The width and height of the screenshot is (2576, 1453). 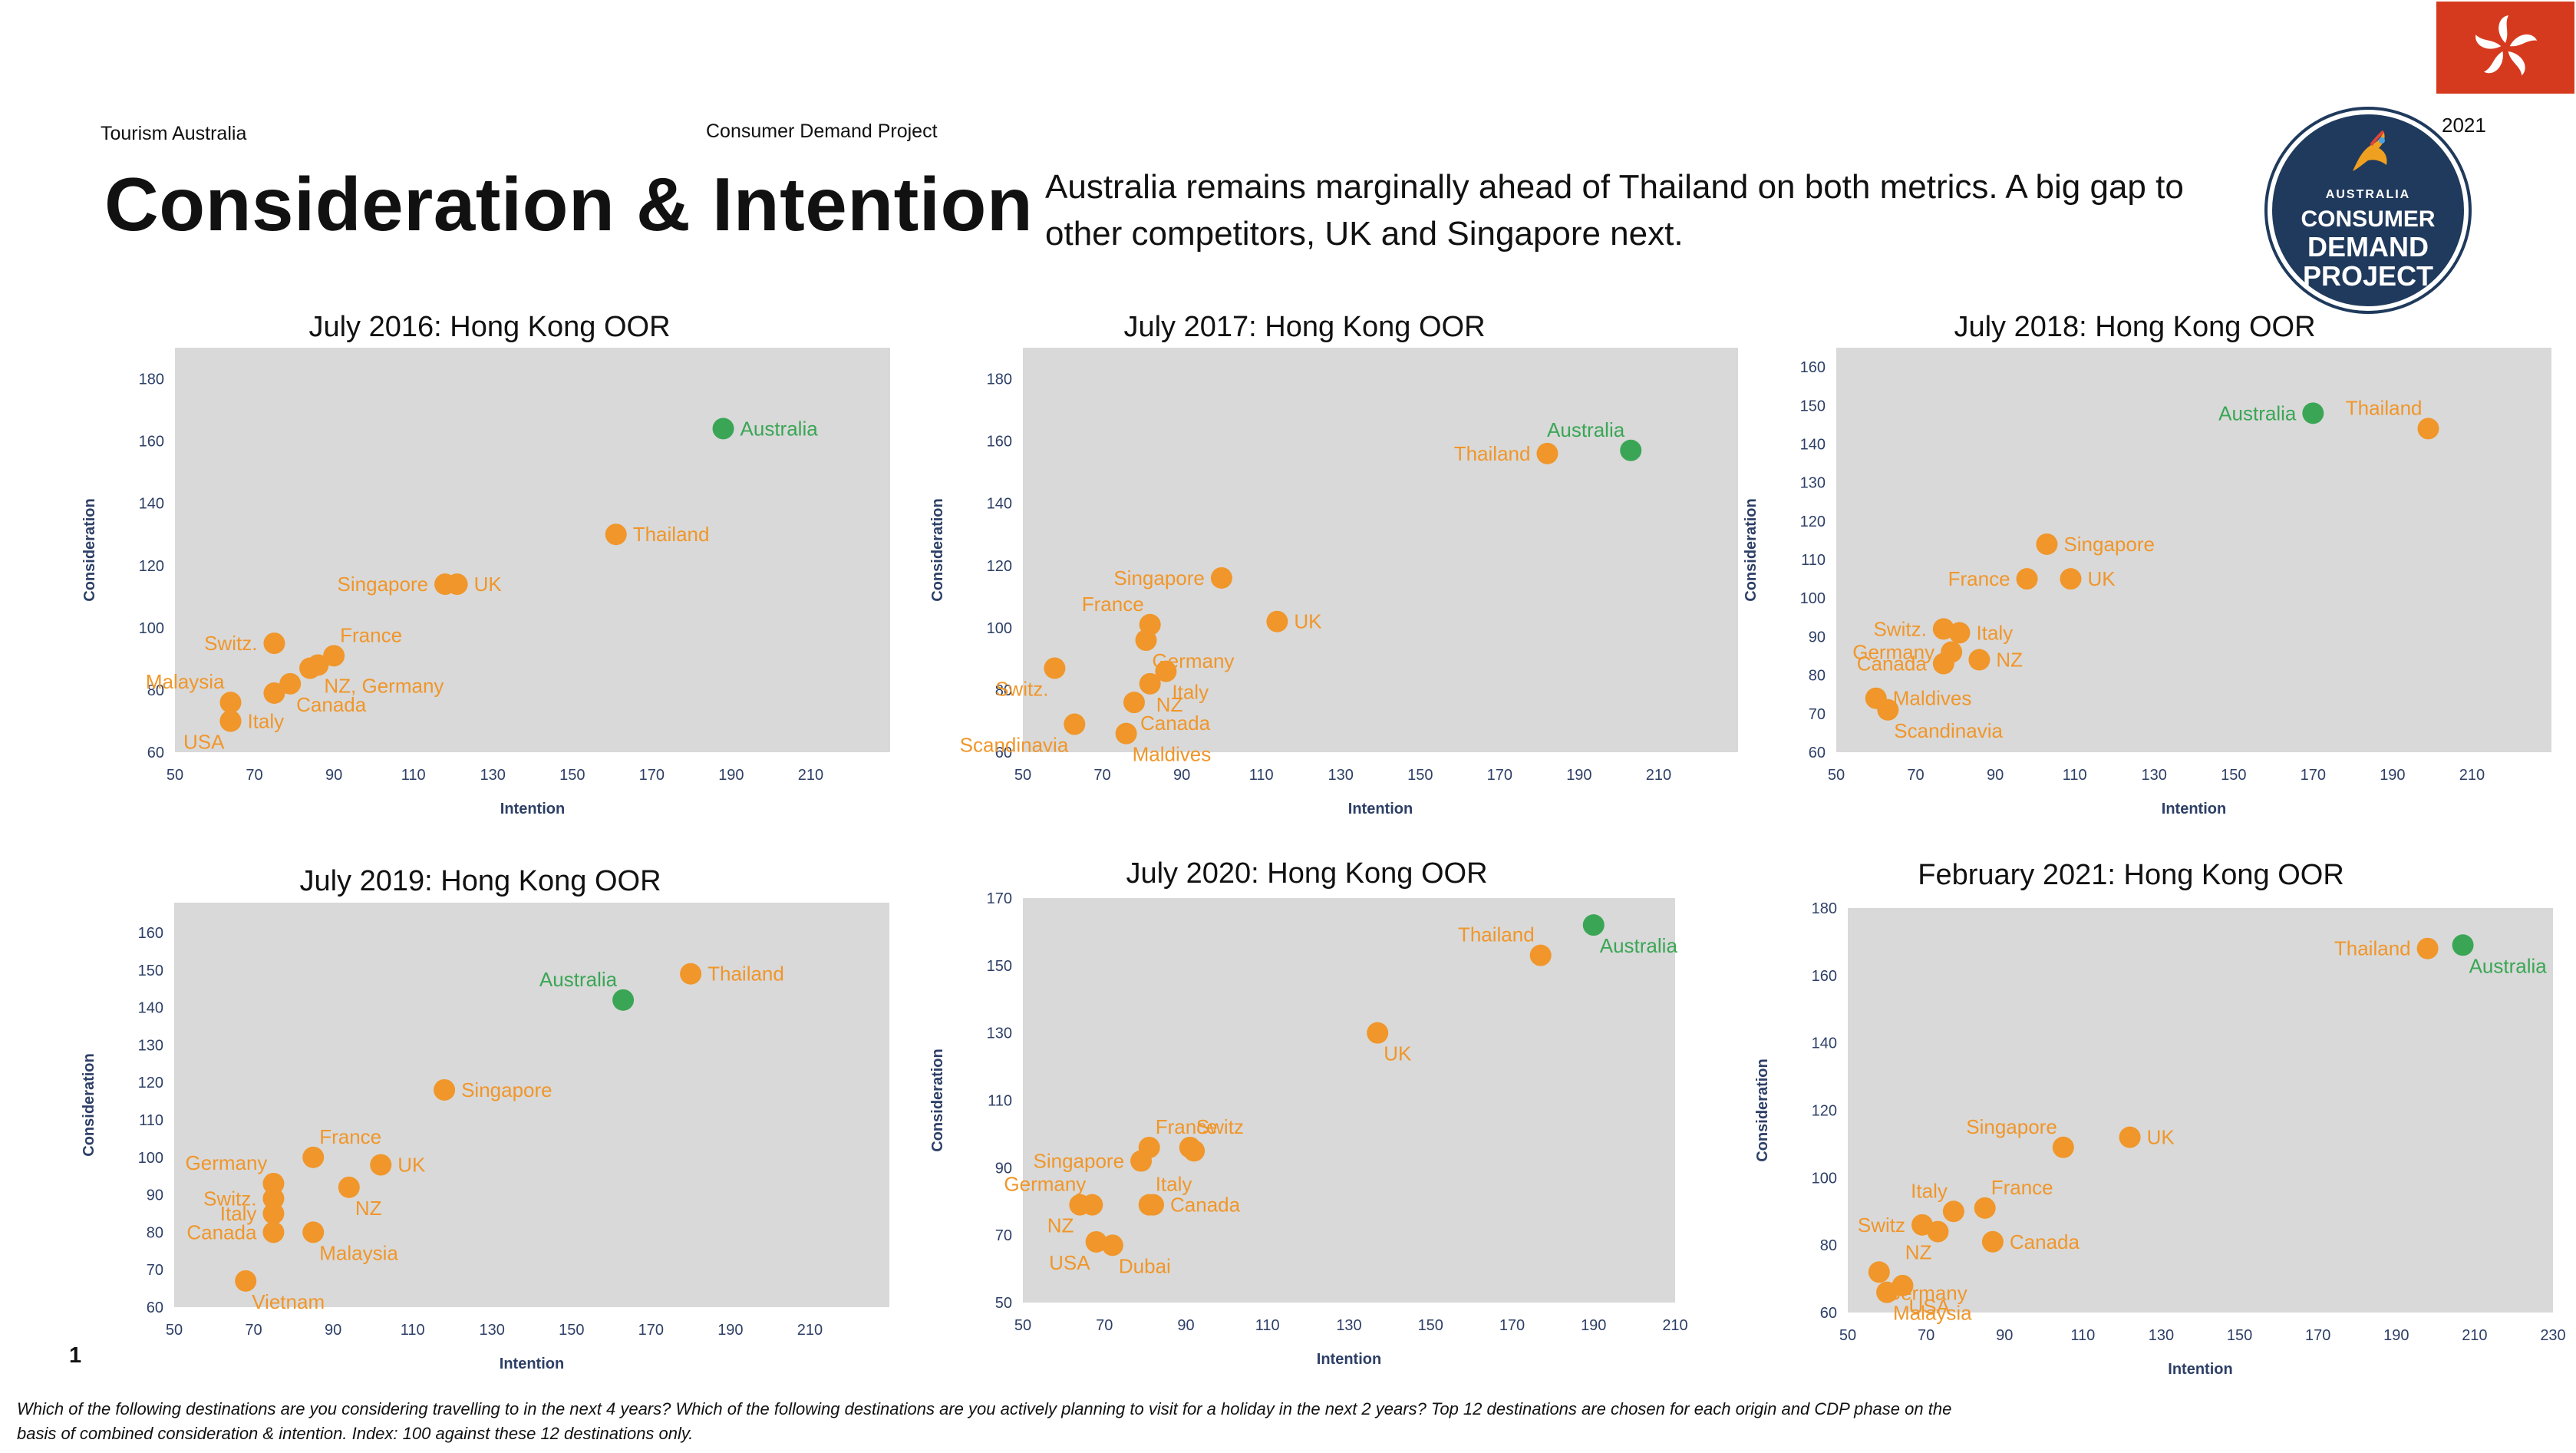 What do you see at coordinates (2368, 276) in the screenshot?
I see `badge-line-4: PROJECT` at bounding box center [2368, 276].